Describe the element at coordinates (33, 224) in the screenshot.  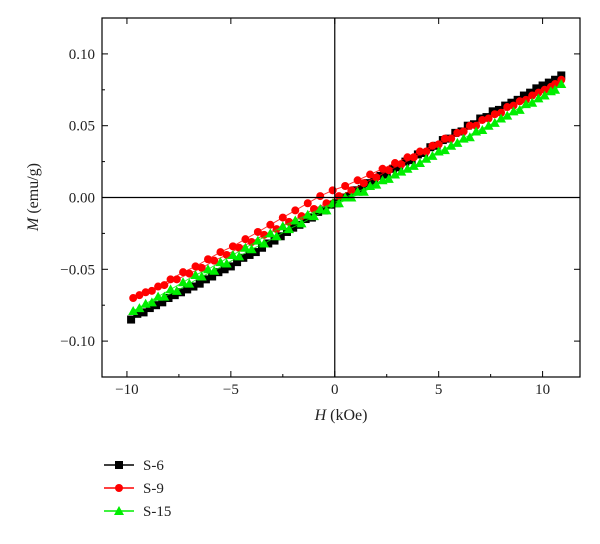
I see `y-axis-variable: M` at that location.